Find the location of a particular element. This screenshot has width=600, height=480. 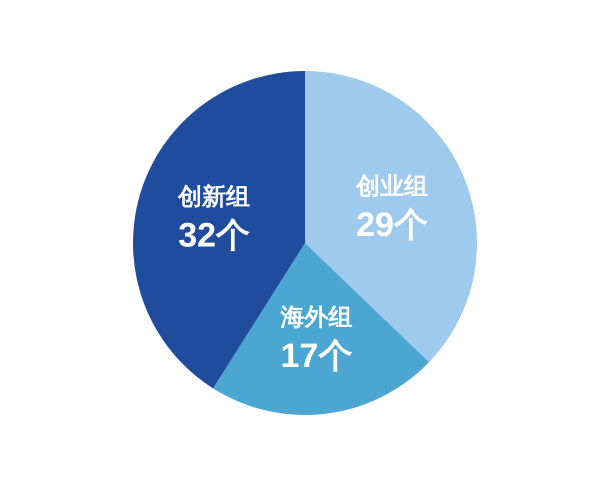

data-label: 32个 is located at coordinates (214, 235).